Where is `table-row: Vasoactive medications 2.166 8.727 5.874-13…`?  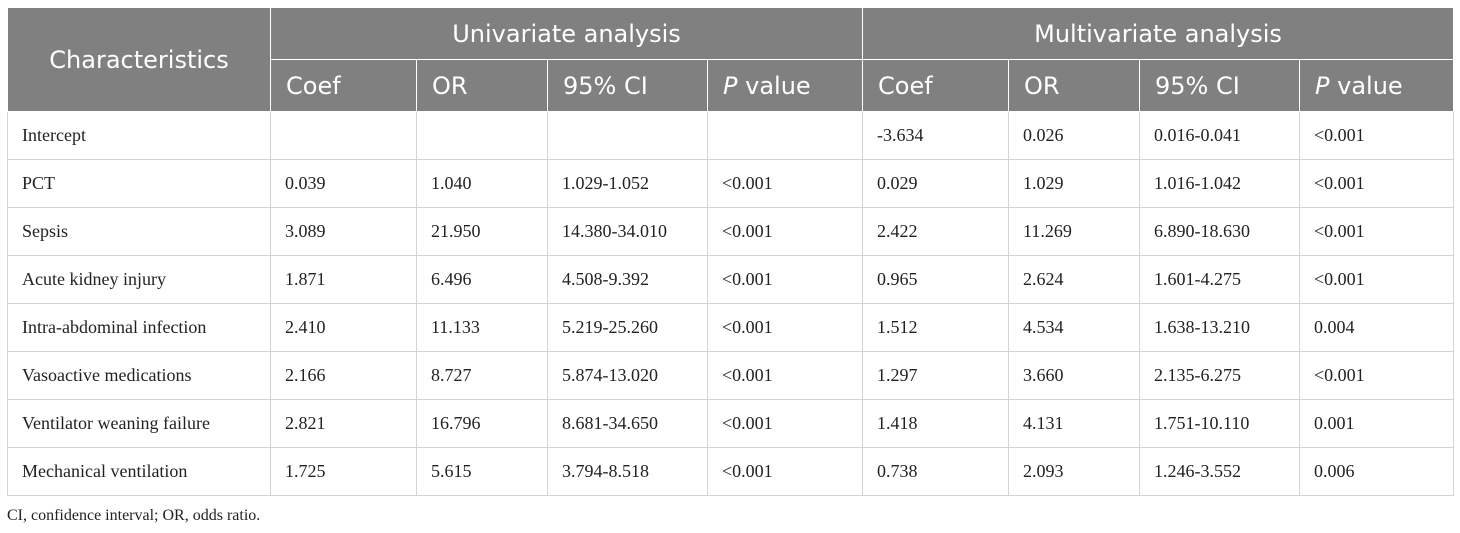
table-row: Vasoactive medications 2.166 8.727 5.874-13… is located at coordinates (731, 375).